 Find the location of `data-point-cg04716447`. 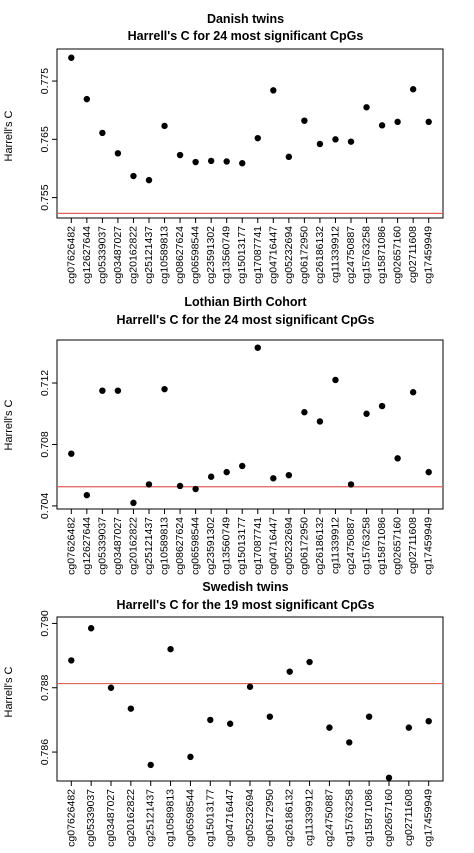

data-point-cg04716447 is located at coordinates (230, 723).